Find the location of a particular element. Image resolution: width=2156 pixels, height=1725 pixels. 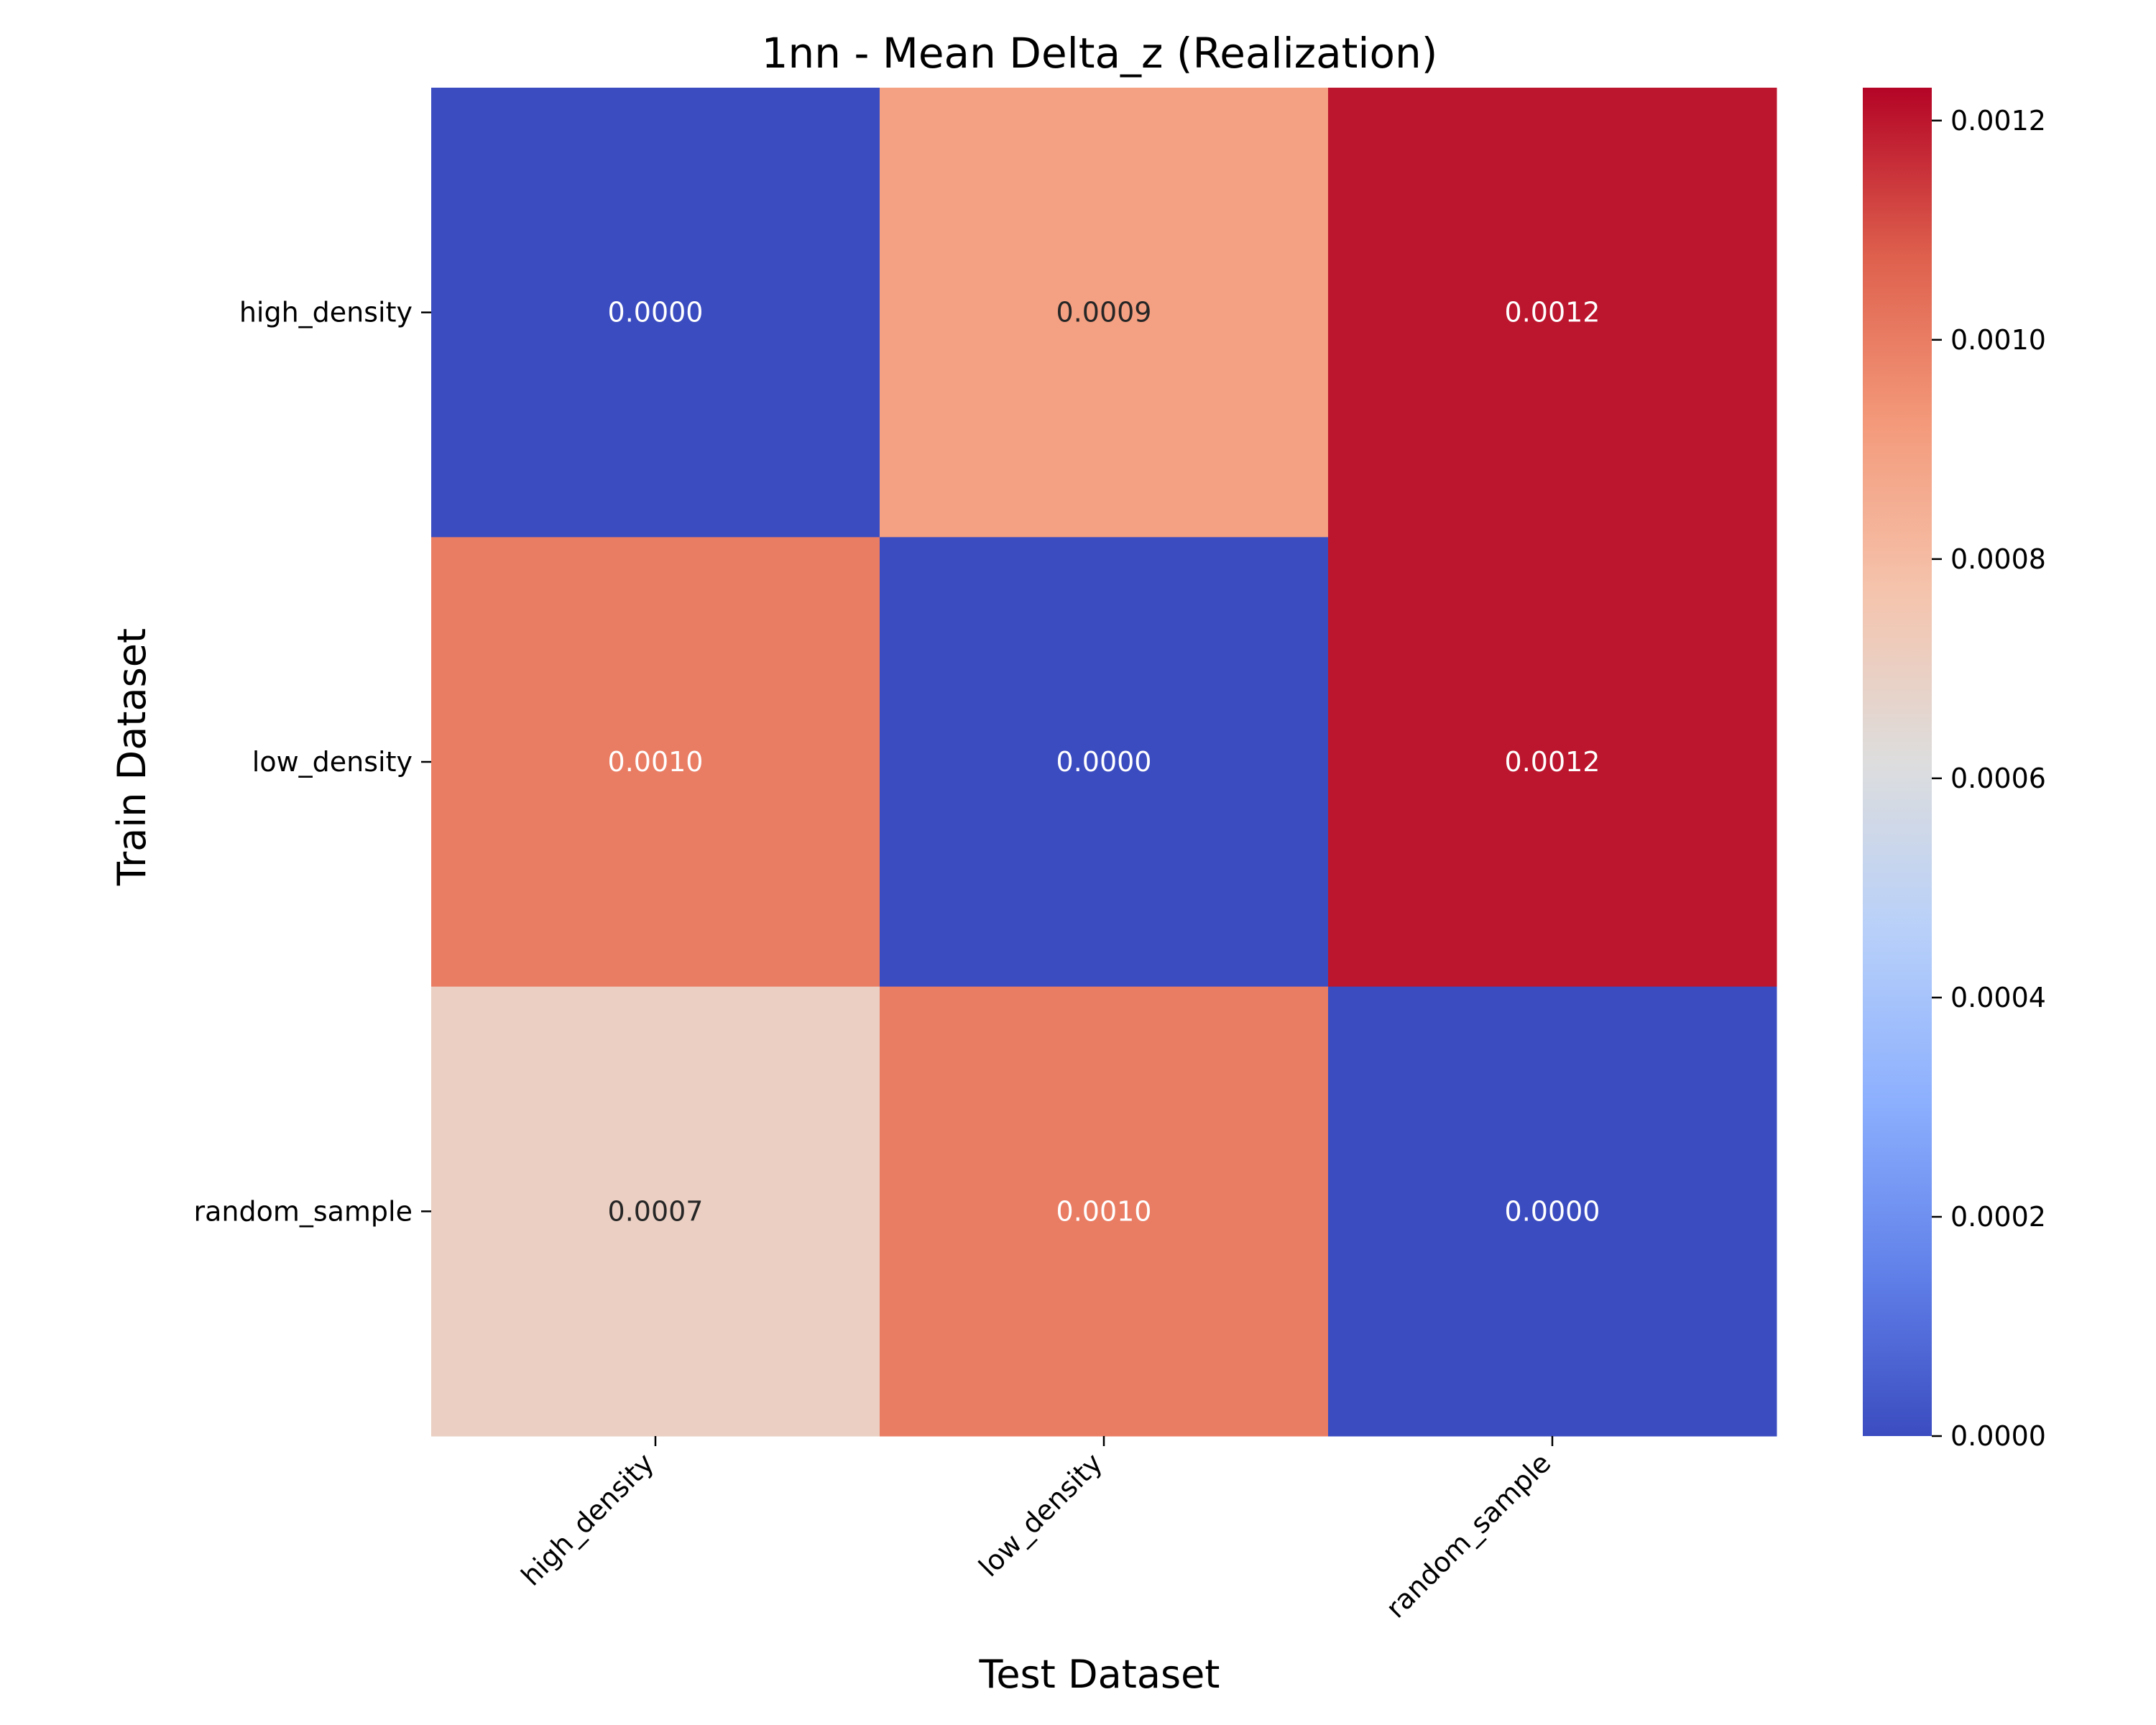

colorbar-tick-label: 0.0012 is located at coordinates (1998, 121).